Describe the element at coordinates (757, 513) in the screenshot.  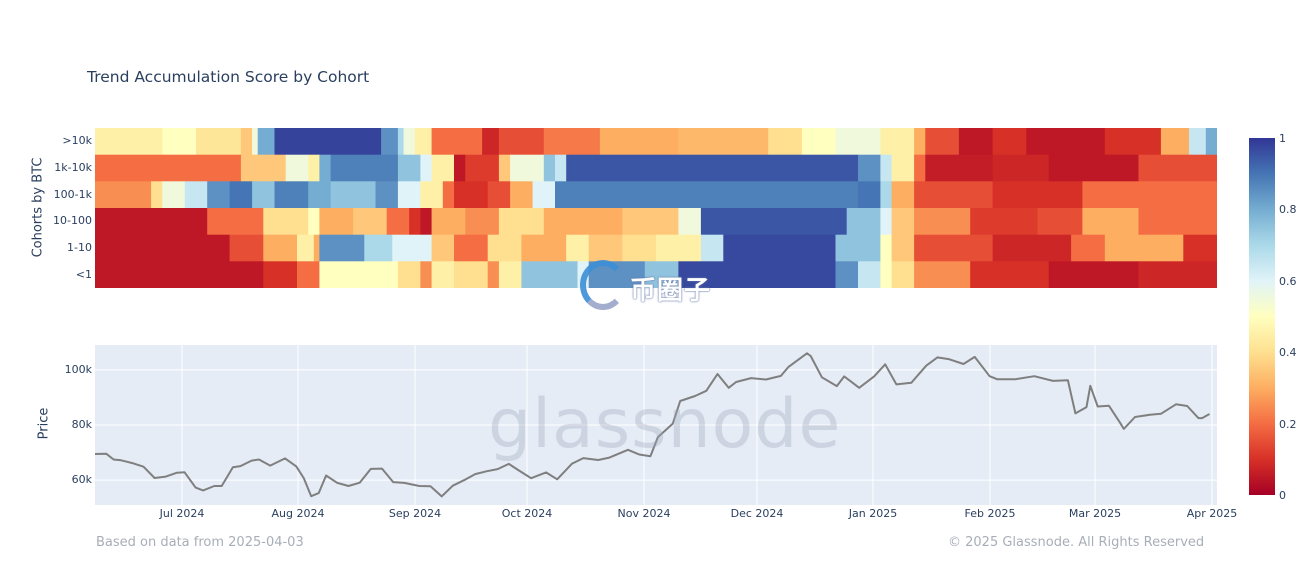
I see `price-x-tick: Dec 2024` at that location.